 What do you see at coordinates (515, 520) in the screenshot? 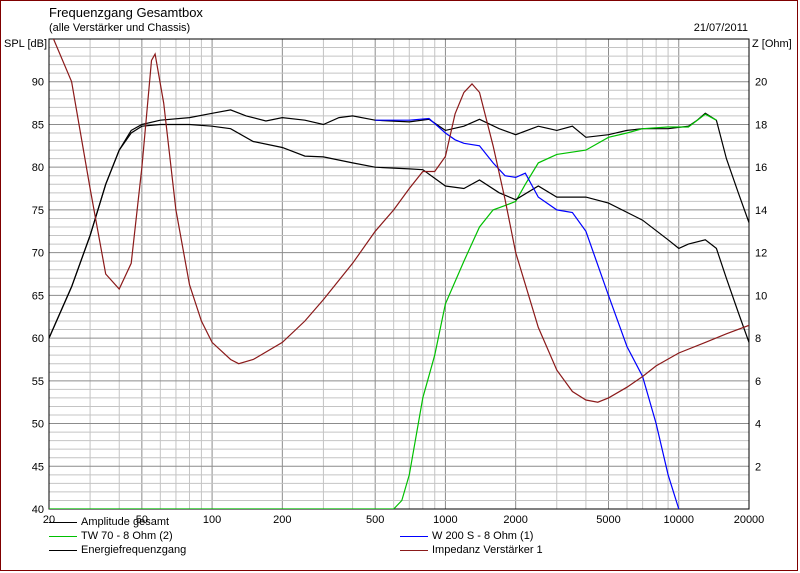
I see `x-tick-label: 2000` at bounding box center [515, 520].